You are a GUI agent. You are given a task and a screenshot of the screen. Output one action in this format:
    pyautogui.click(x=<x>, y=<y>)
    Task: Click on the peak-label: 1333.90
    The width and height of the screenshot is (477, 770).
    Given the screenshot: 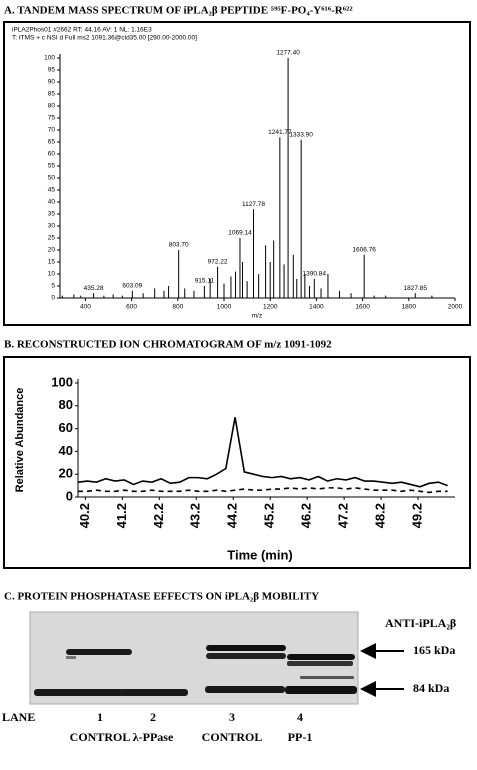 What is the action you would take?
    pyautogui.click(x=301, y=134)
    